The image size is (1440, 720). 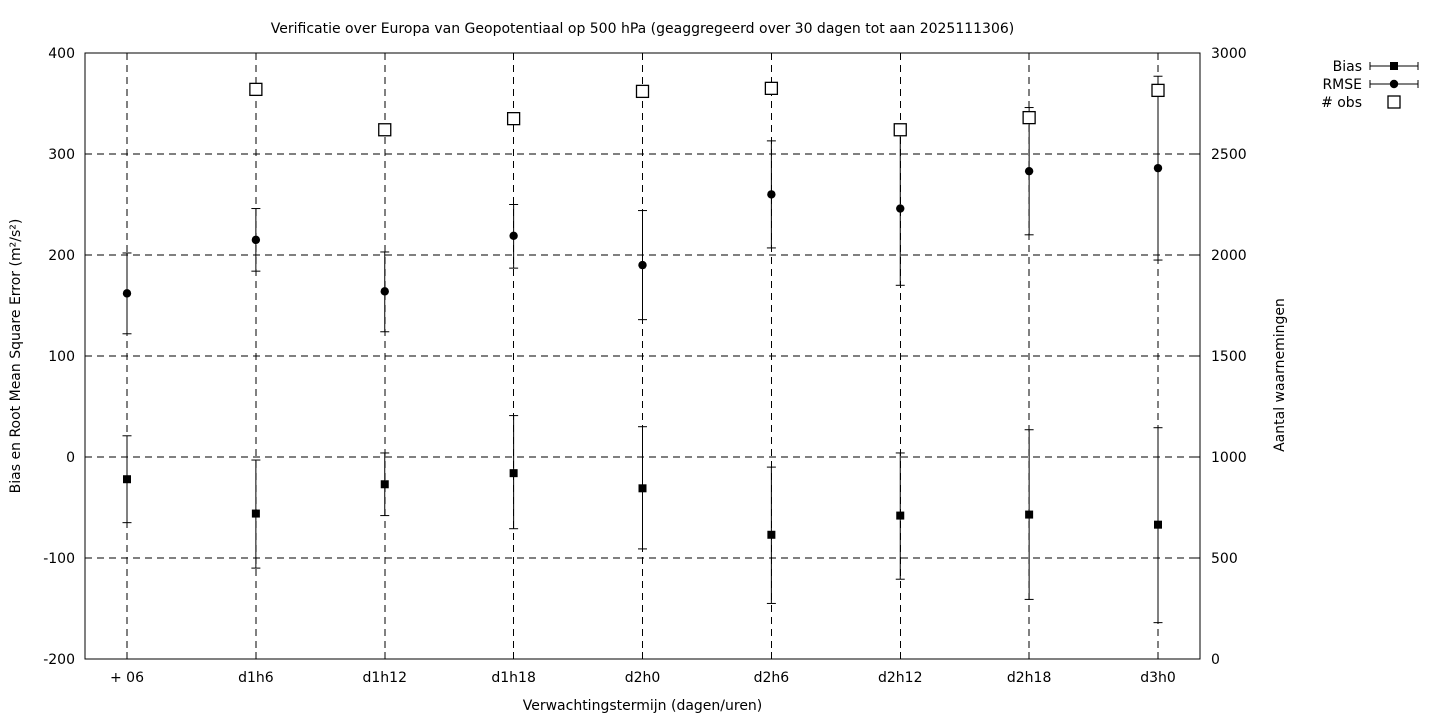 I want to click on legend-bias-marker, so click(x=1394, y=66).